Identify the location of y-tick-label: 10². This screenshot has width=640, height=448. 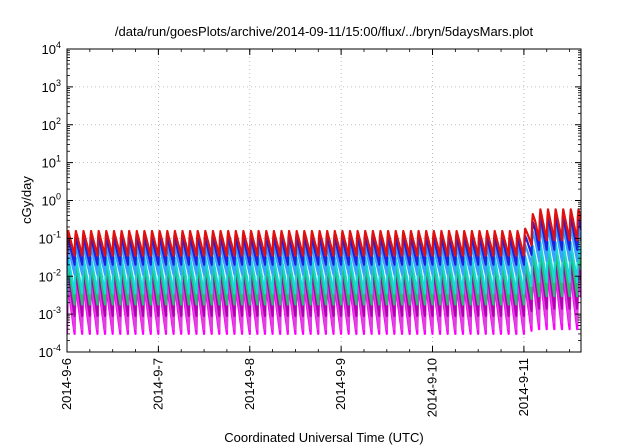
(51, 124).